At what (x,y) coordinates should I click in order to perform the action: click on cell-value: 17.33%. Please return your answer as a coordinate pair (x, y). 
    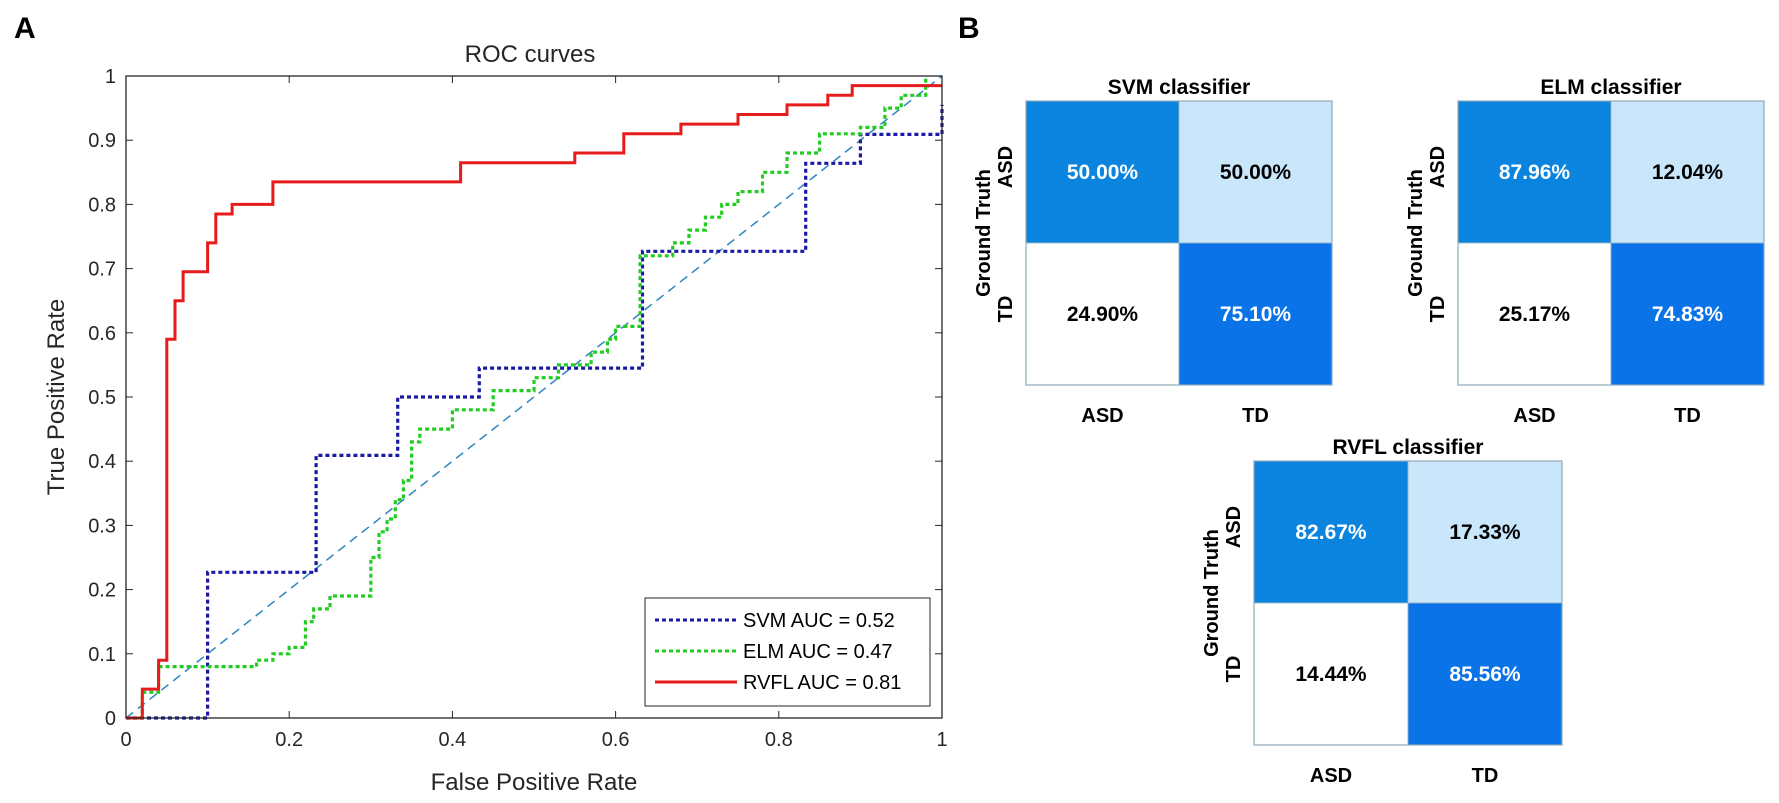
    Looking at the image, I should click on (1485, 532).